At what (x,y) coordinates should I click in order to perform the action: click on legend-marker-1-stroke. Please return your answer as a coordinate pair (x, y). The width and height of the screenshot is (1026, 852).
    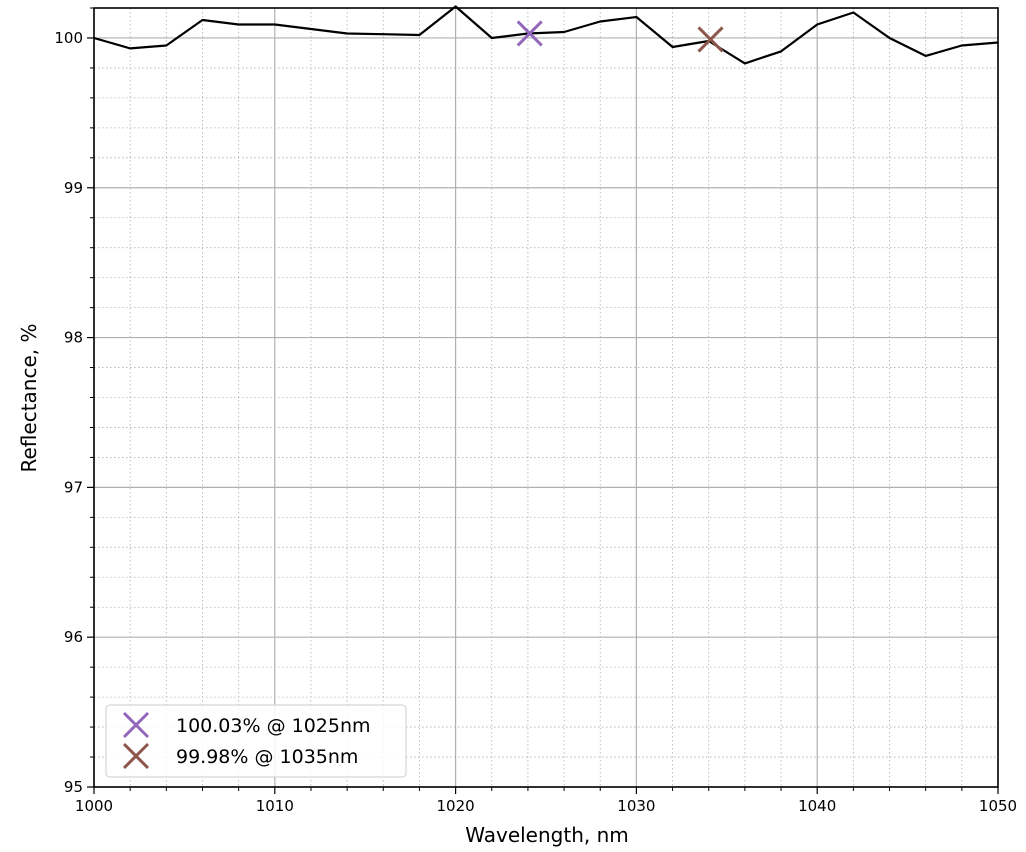
    Looking at the image, I should click on (136, 725).